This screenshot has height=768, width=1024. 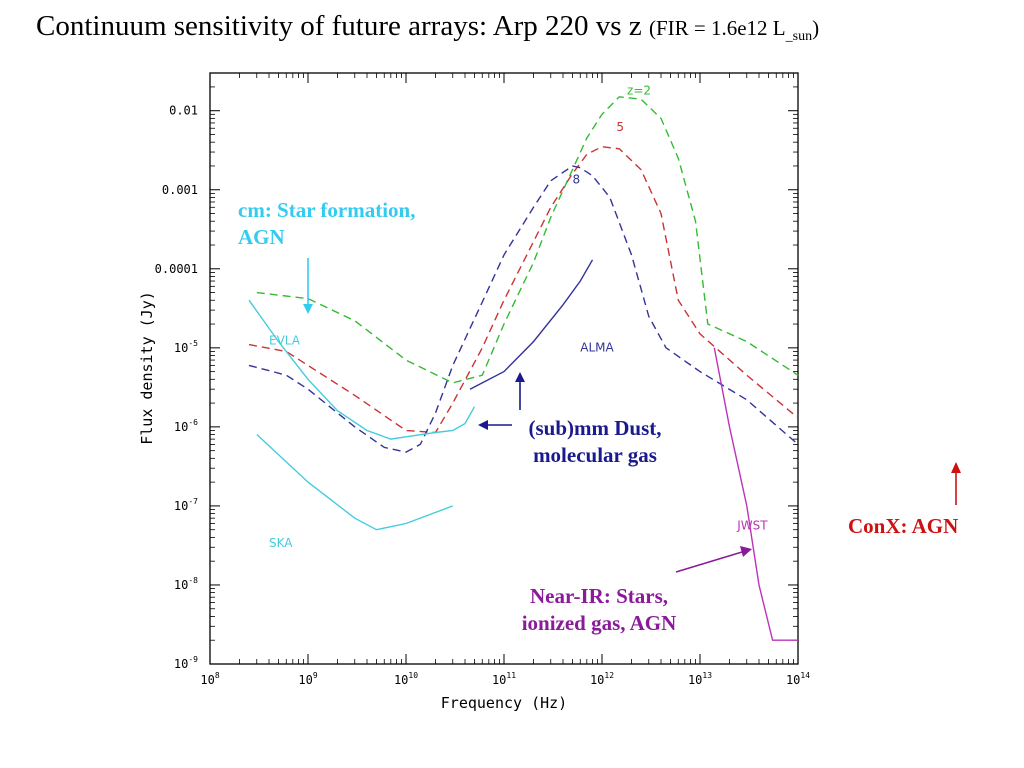 I want to click on series-label-jwst: JWST, so click(x=752, y=526).